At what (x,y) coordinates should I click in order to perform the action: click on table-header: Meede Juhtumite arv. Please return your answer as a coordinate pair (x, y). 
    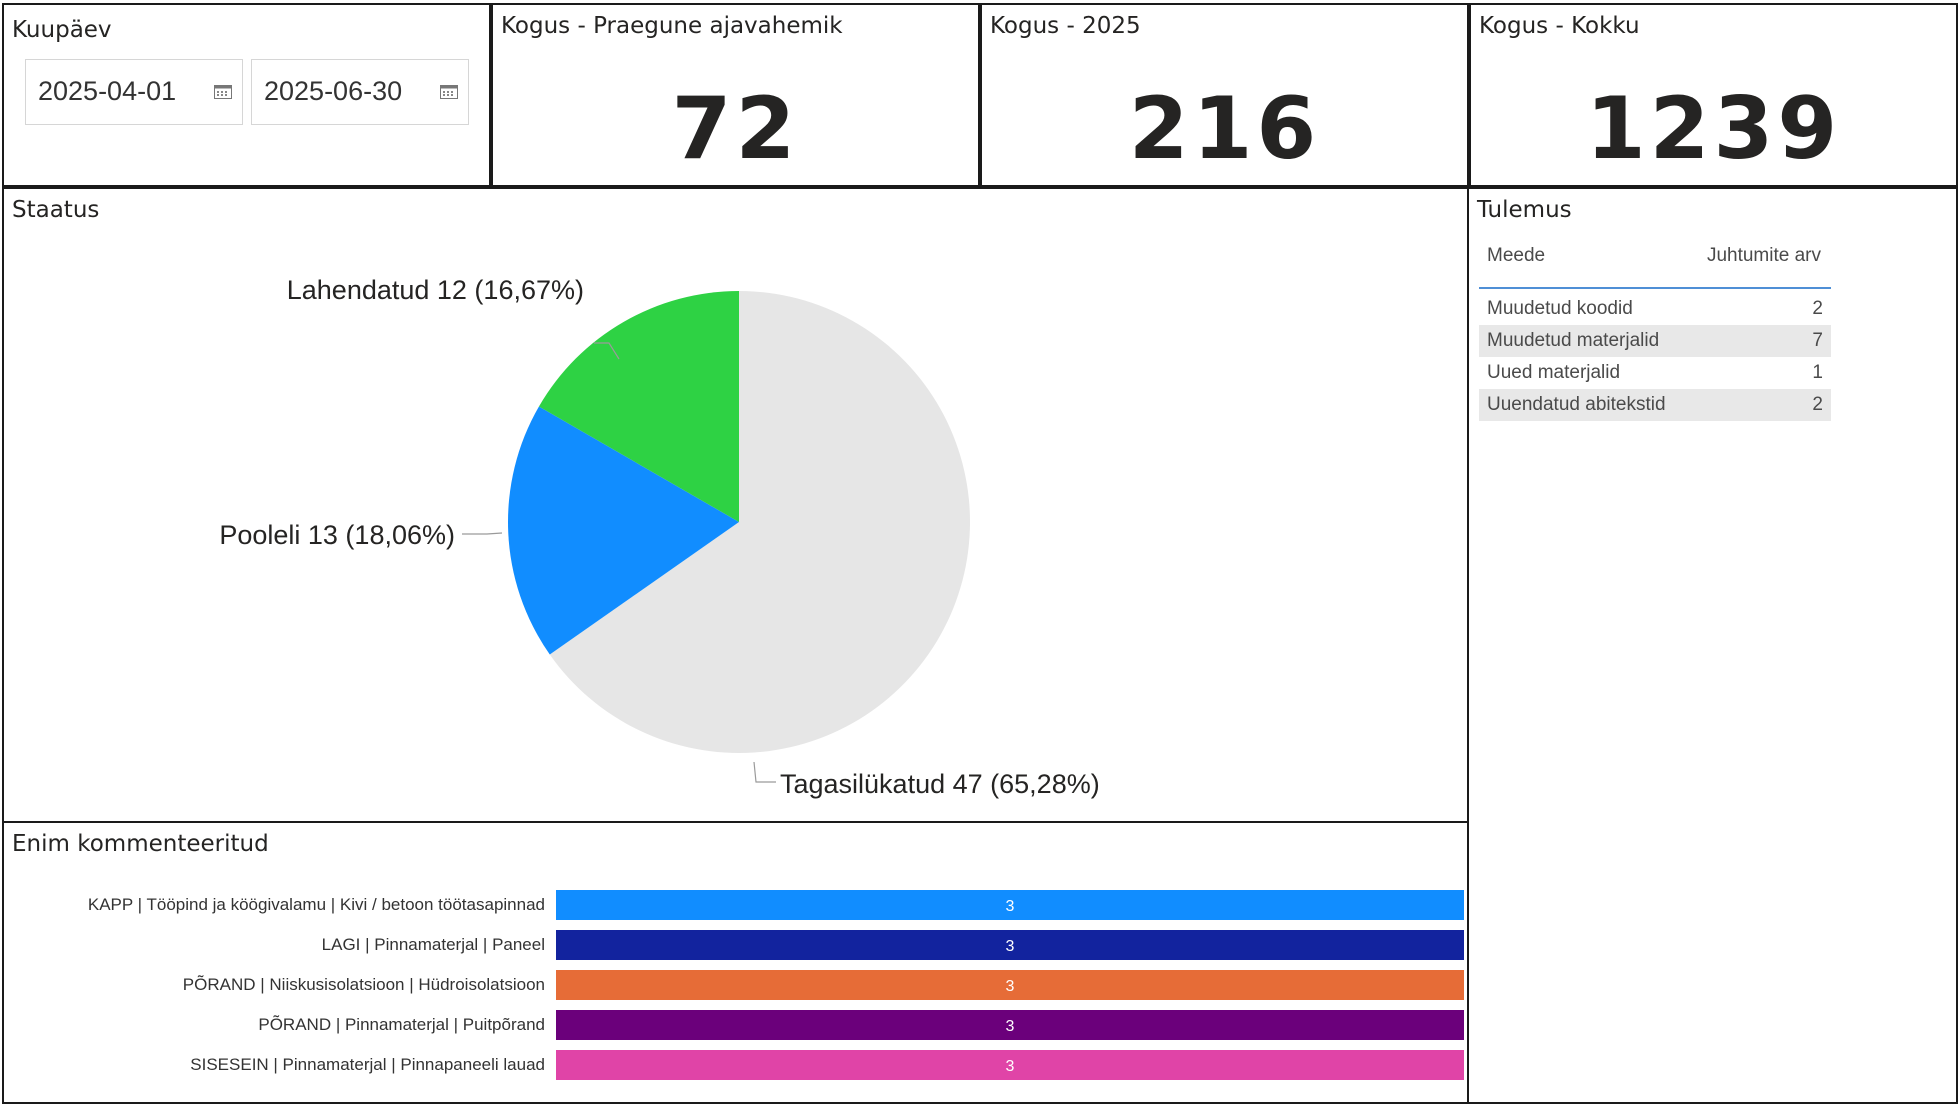
    Looking at the image, I should click on (1655, 267).